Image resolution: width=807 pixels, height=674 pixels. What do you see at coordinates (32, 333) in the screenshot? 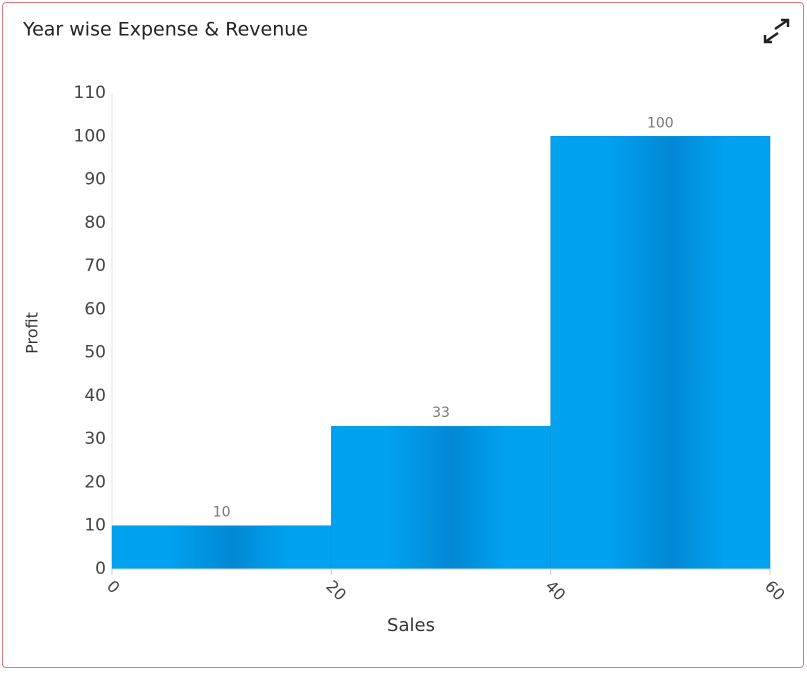
I see `y-axis-label: Profit` at bounding box center [32, 333].